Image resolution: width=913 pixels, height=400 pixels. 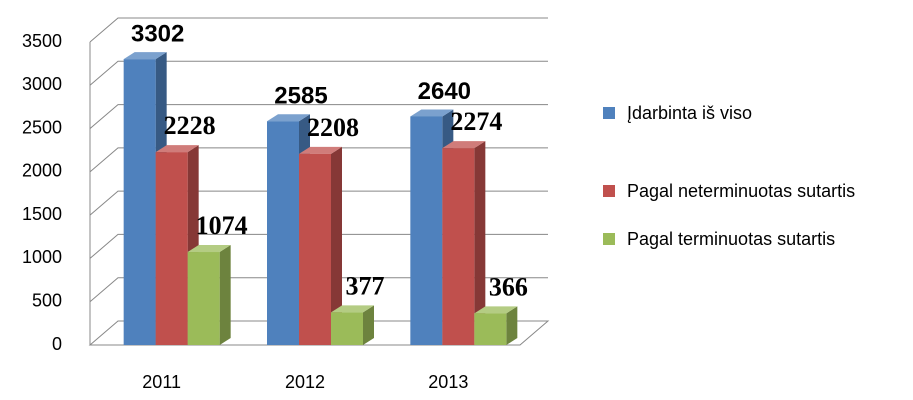 What do you see at coordinates (42, 41) in the screenshot?
I see `y-tick-label: 3500` at bounding box center [42, 41].